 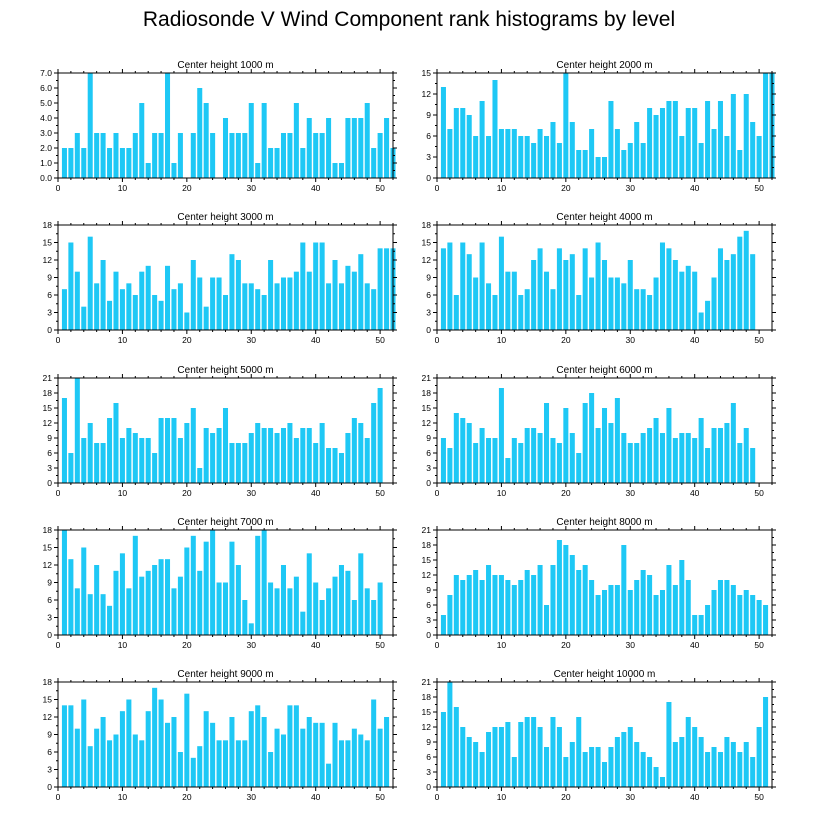 What do you see at coordinates (604, 522) in the screenshot?
I see `panel-title: Center height 8000 m` at bounding box center [604, 522].